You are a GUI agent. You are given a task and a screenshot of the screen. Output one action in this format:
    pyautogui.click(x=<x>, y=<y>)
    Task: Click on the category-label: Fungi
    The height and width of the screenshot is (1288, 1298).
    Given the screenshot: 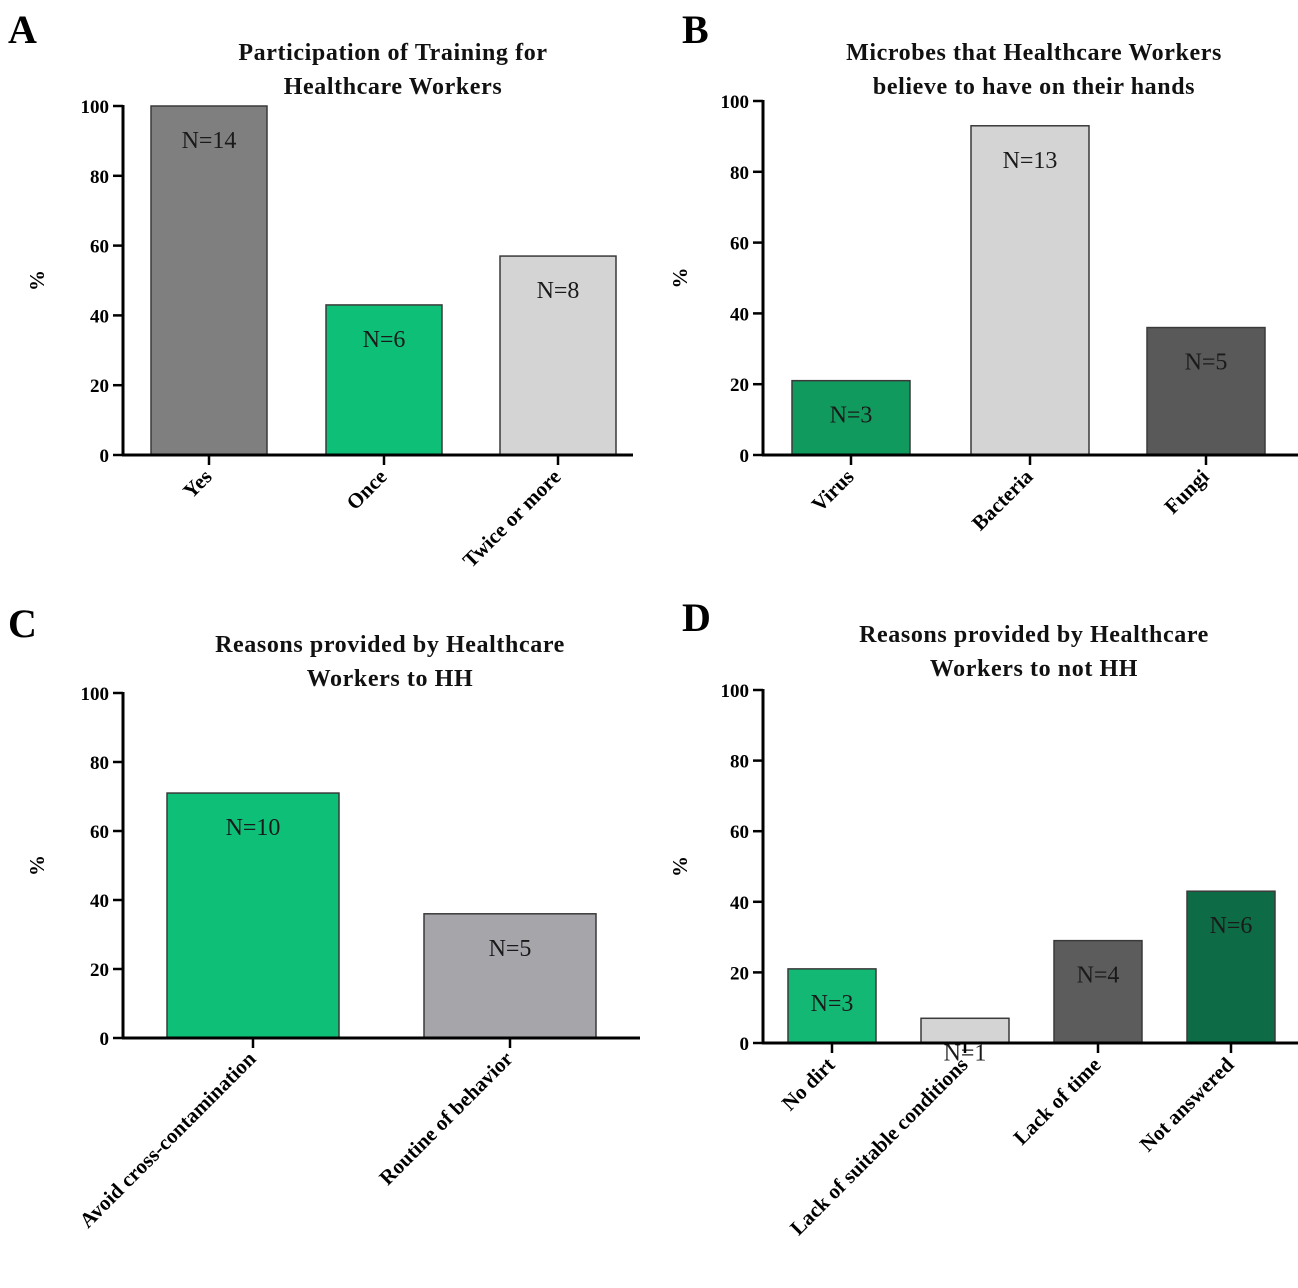 What is the action you would take?
    pyautogui.click(x=1186, y=491)
    